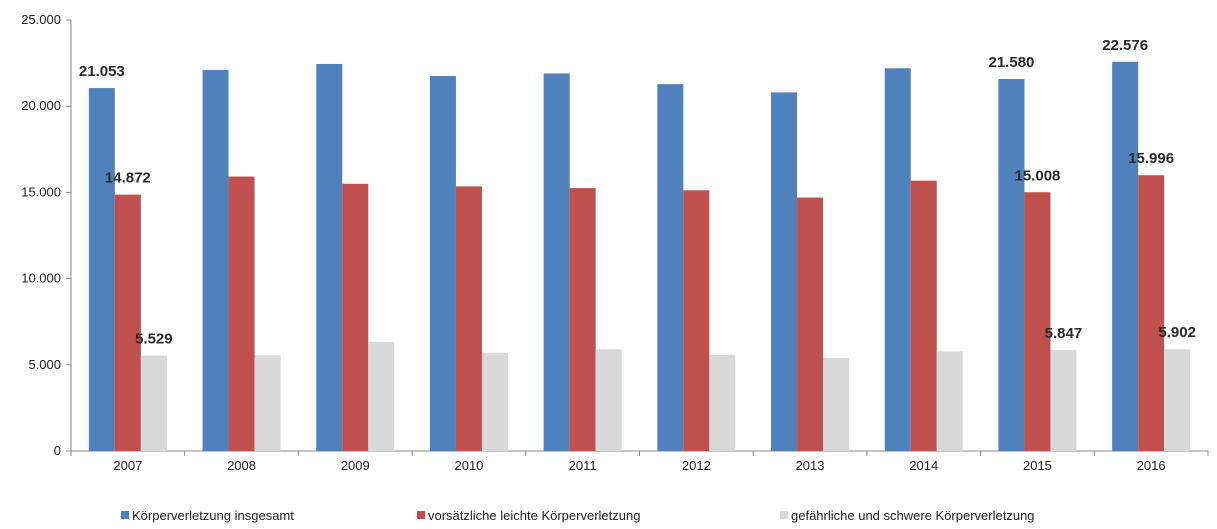  What do you see at coordinates (913, 515) in the screenshot?
I see `legend-label: gefährliche und schwere Körperverletzung` at bounding box center [913, 515].